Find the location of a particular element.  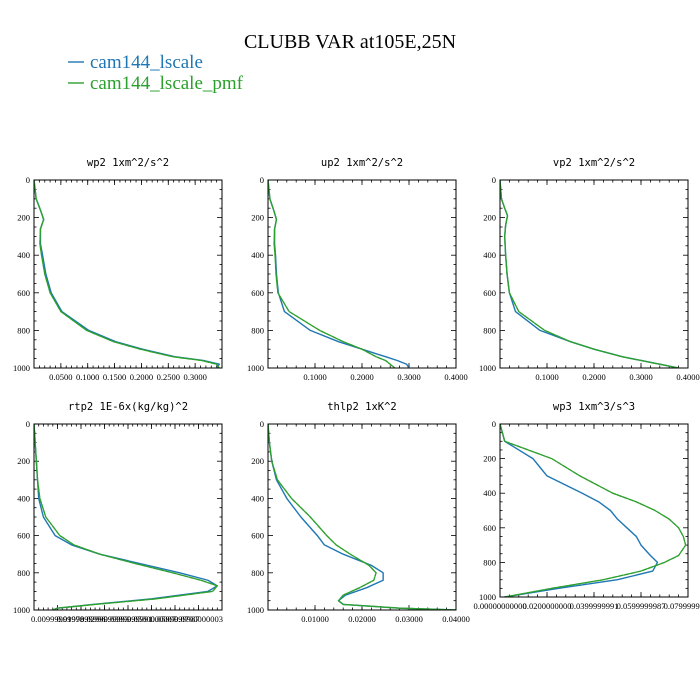

x-tick-label: 0.0199999996 is located at coordinates (81, 619).